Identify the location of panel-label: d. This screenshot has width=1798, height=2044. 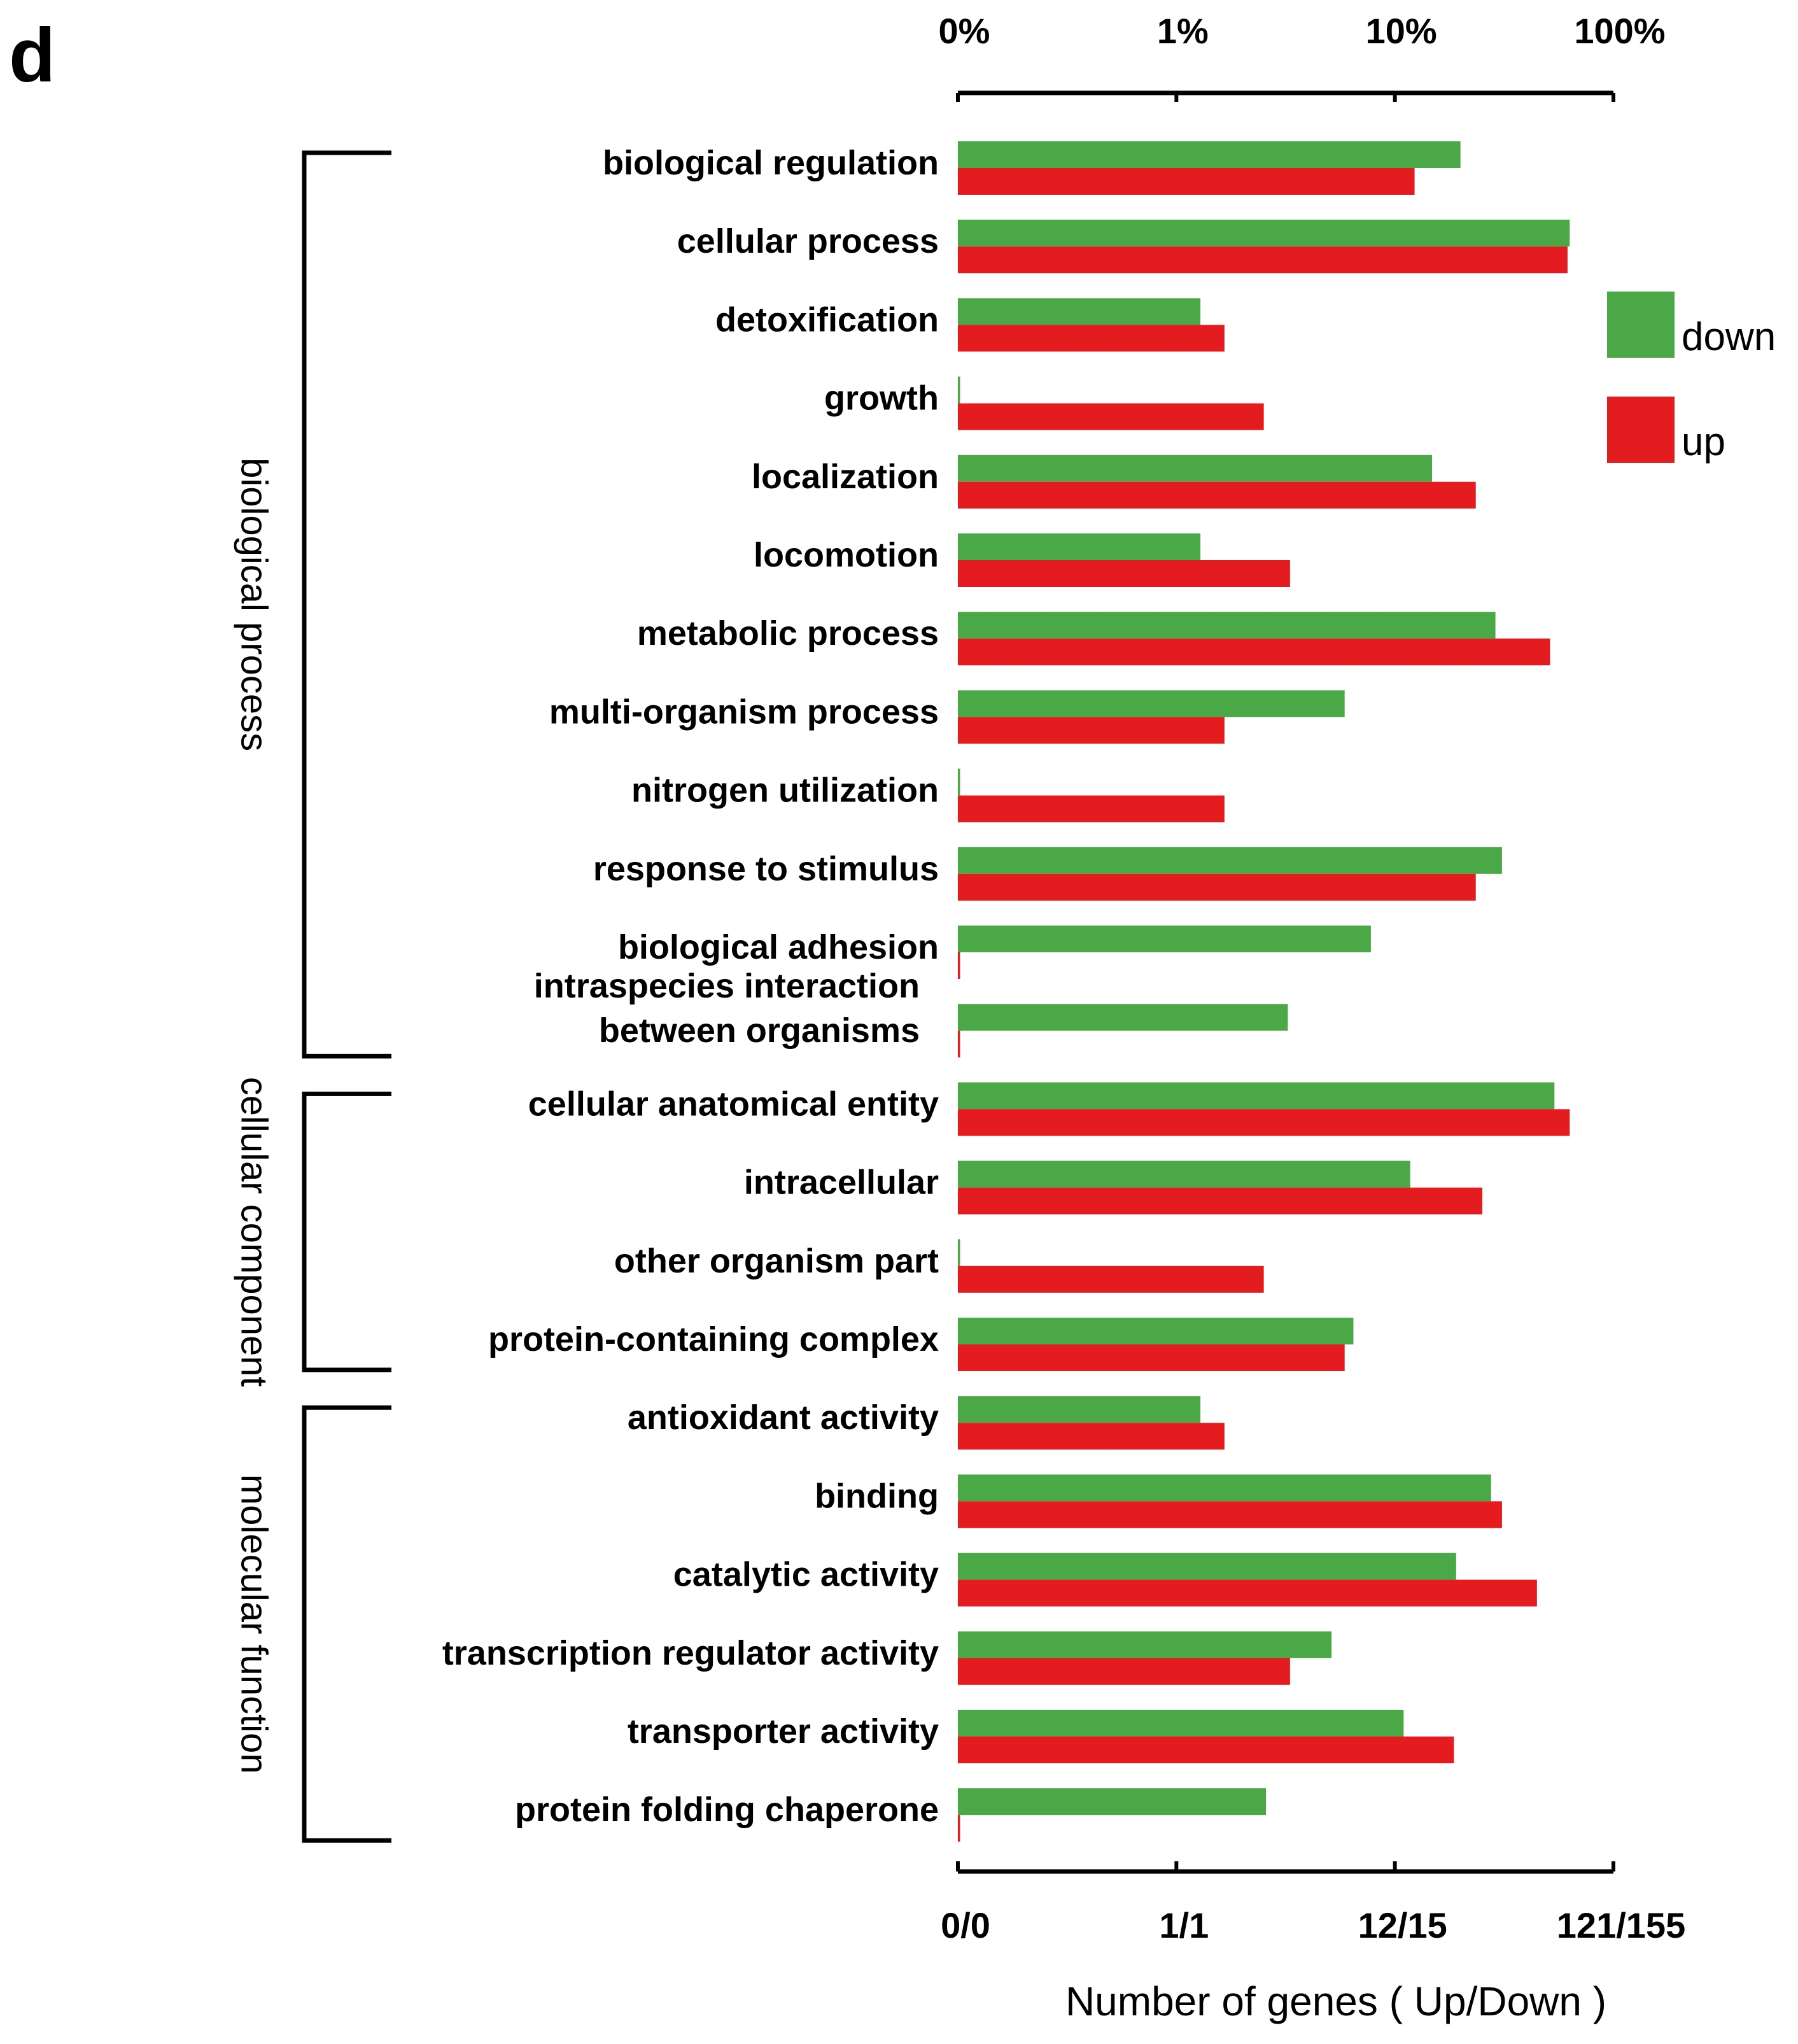
(32, 56).